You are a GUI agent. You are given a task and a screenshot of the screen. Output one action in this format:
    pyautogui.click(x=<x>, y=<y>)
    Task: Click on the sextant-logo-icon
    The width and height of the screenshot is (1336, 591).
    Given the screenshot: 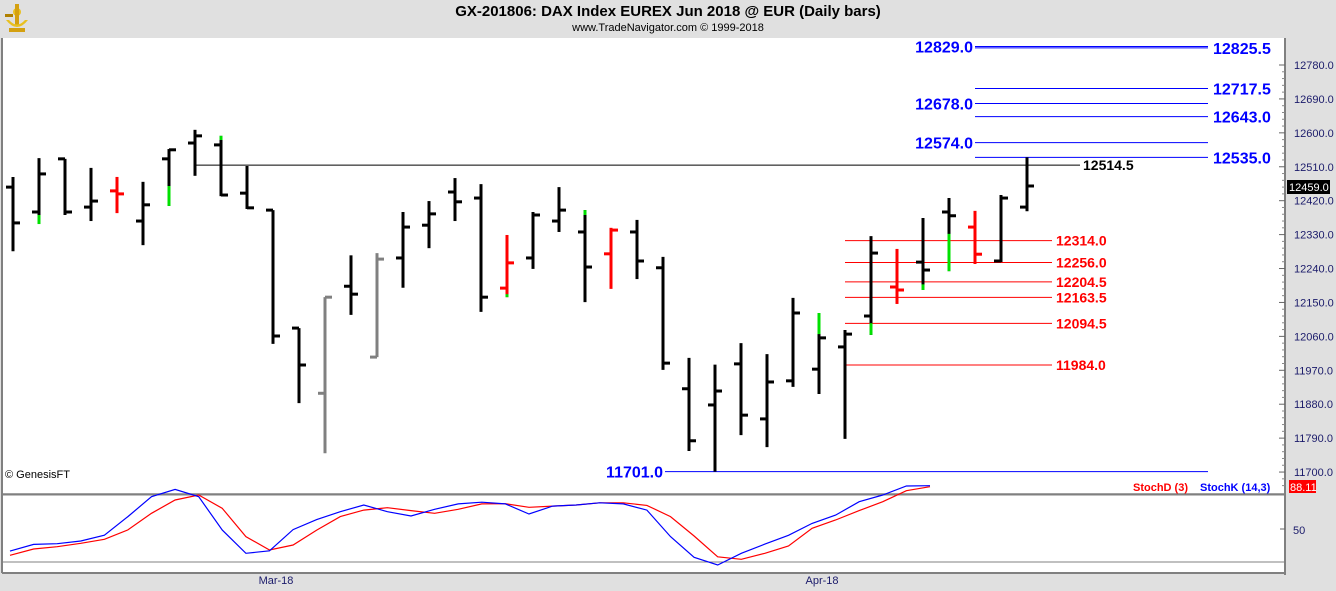 What is the action you would take?
    pyautogui.click(x=17, y=18)
    